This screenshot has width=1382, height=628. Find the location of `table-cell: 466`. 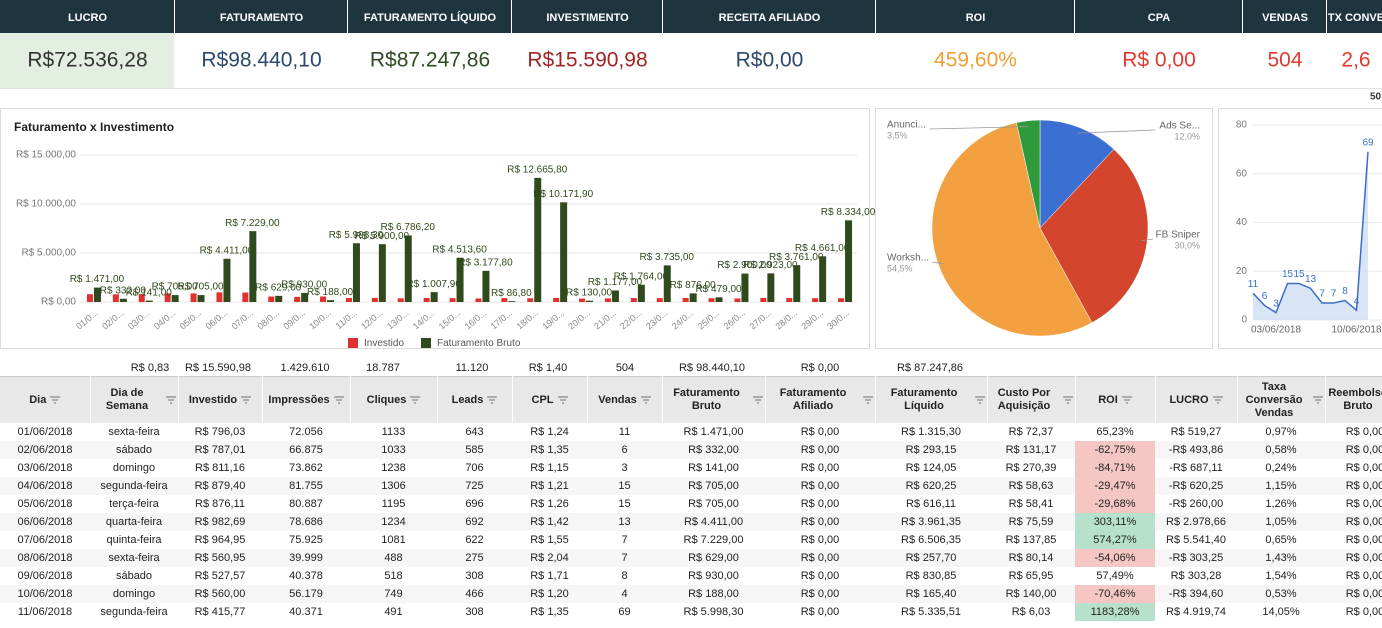

table-cell: 466 is located at coordinates (474, 594).